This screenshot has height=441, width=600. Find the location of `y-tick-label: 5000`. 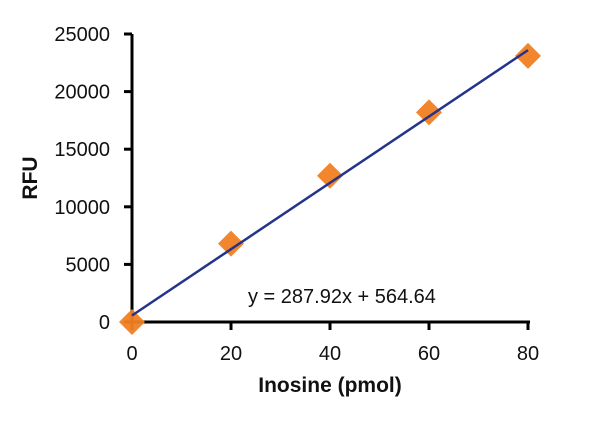

y-tick-label: 5000 is located at coordinates (88, 265).